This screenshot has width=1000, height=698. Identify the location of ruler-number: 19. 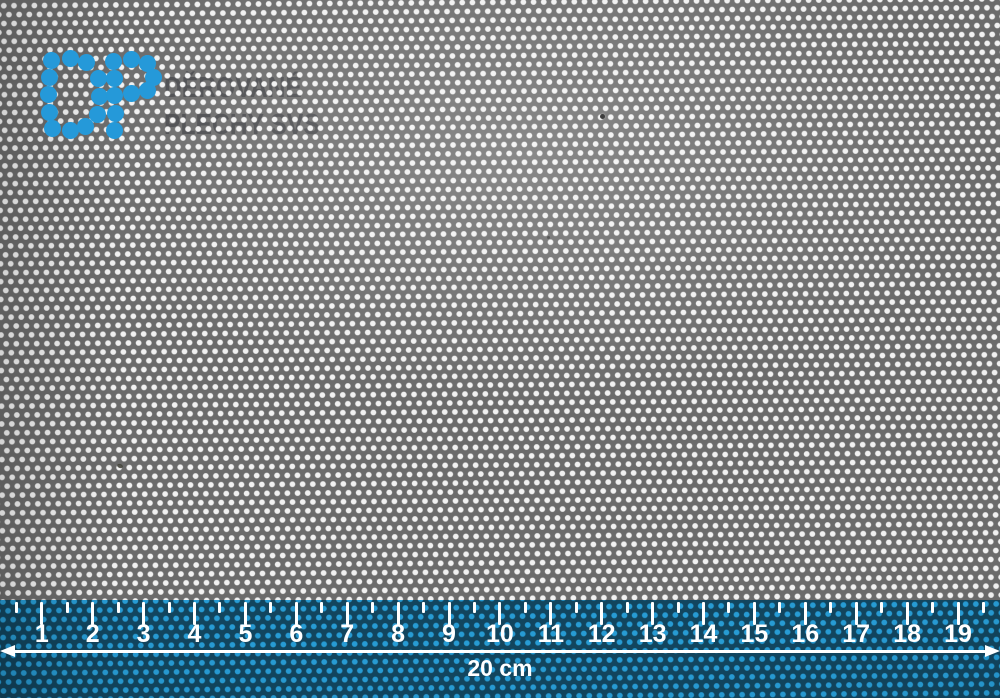
(958, 634).